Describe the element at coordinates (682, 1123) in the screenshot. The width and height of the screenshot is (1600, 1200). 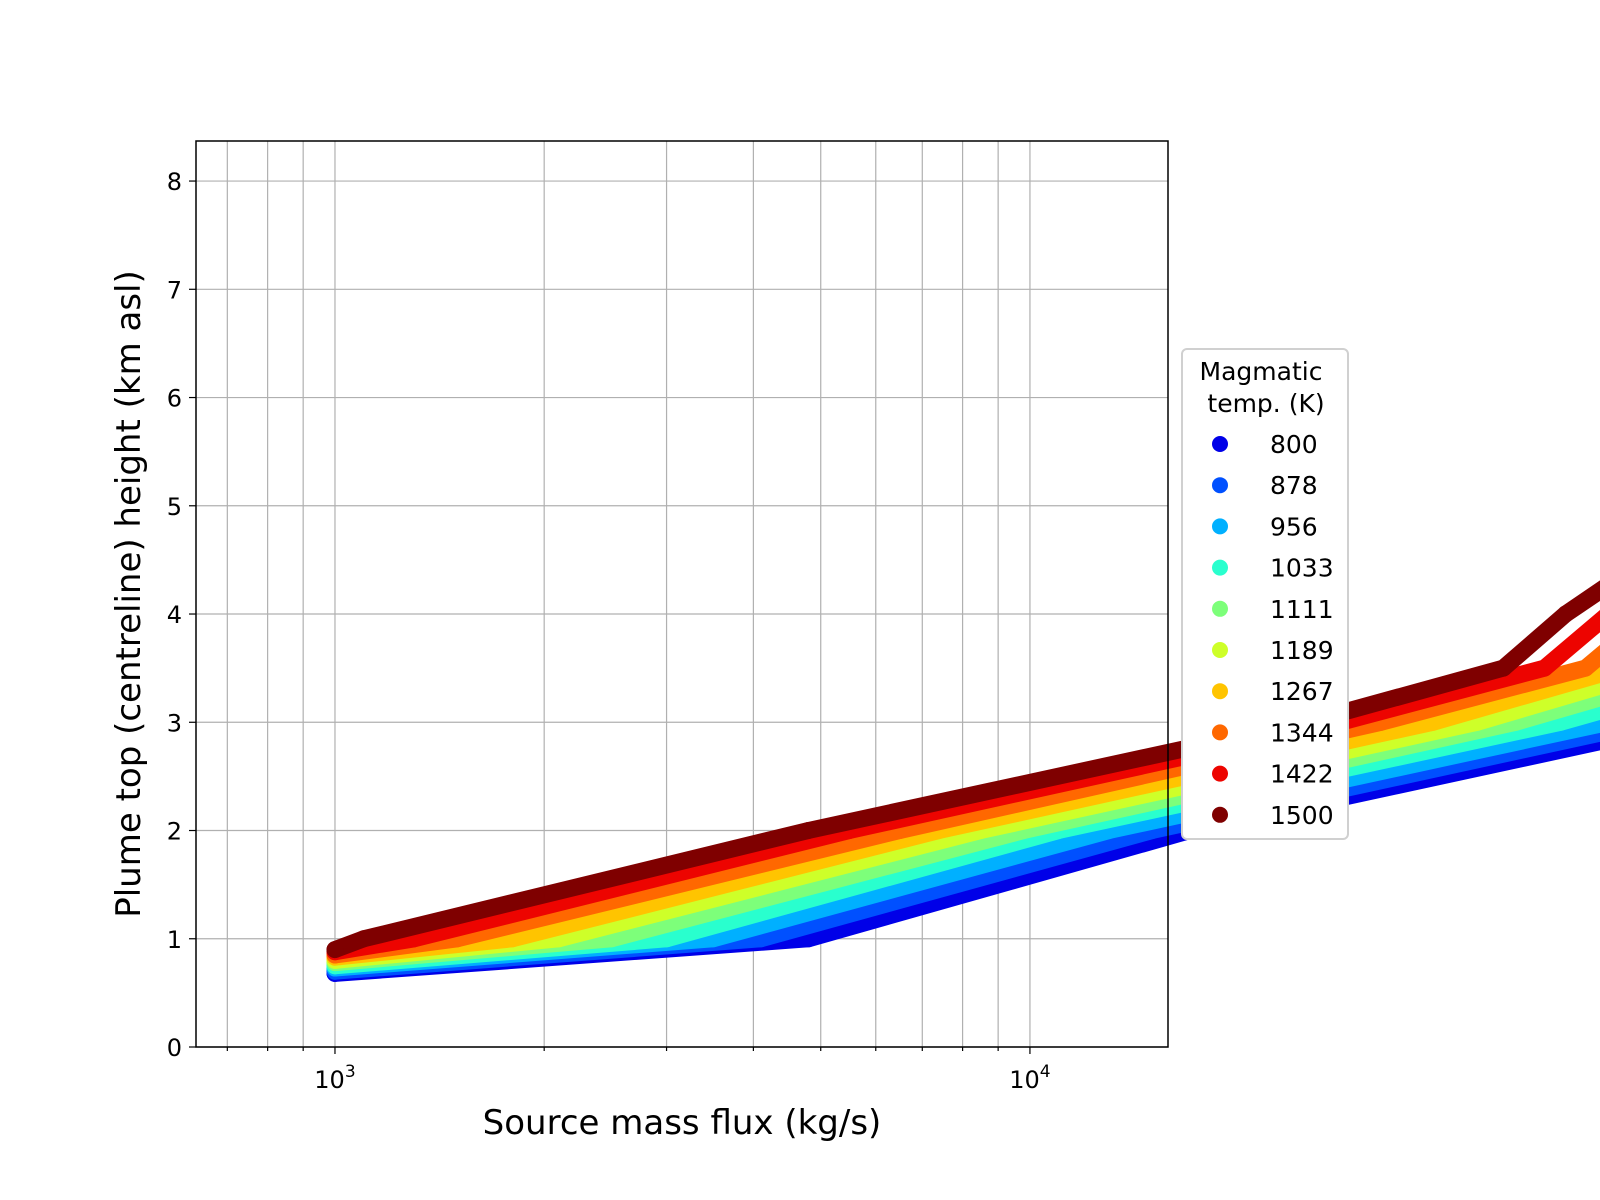
I see `x-axis-label: Source mass flux (kg/s)` at that location.